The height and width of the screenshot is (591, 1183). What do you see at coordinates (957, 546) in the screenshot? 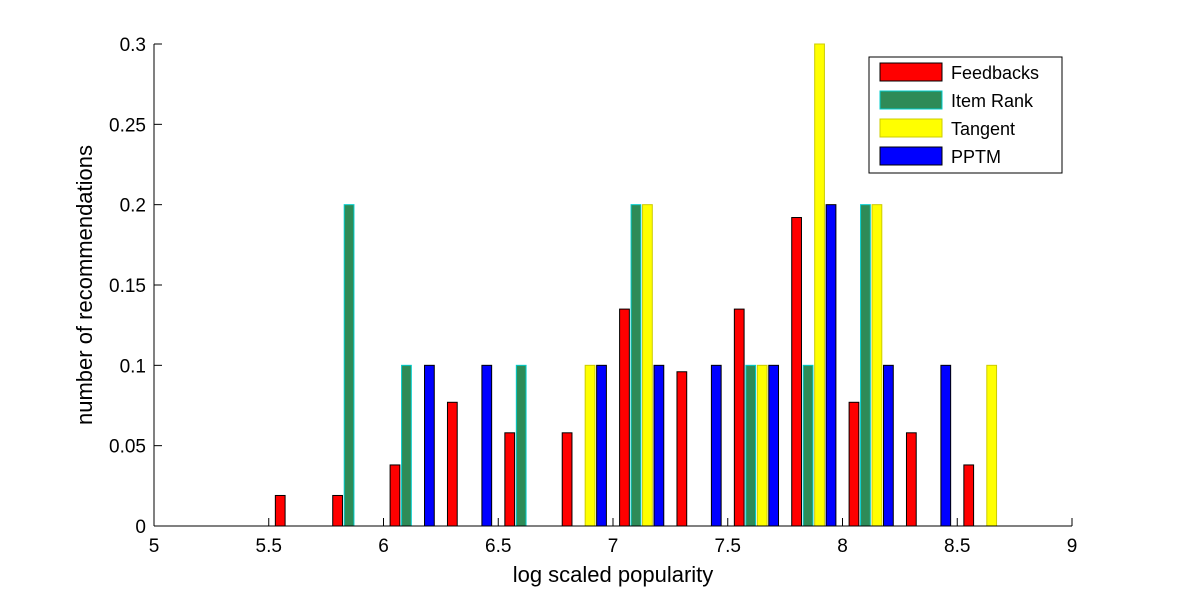
I see `x-tick-label: 8.5` at bounding box center [957, 546].